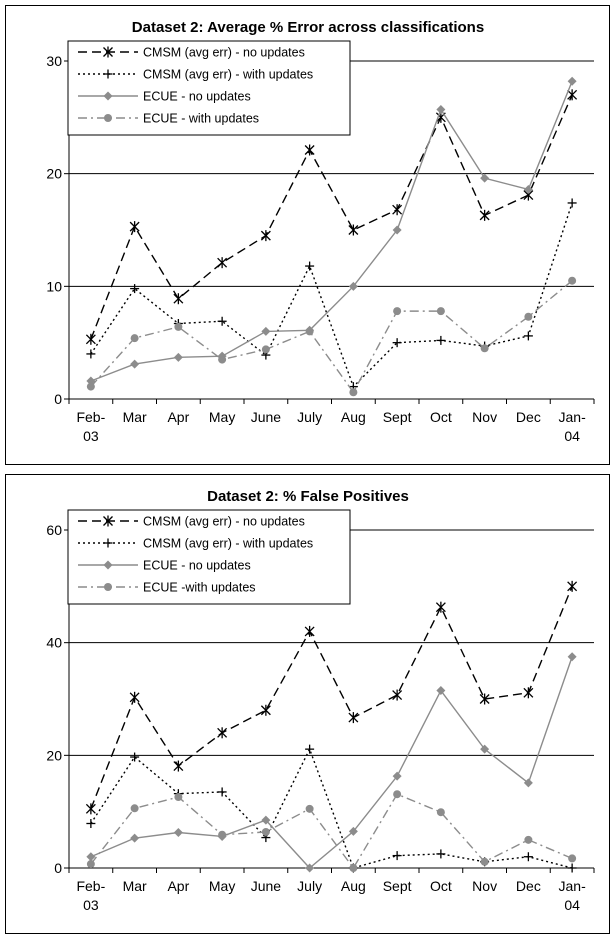  I want to click on chart0-legend-label-0: CMSM (avg err) - no updates, so click(224, 53).